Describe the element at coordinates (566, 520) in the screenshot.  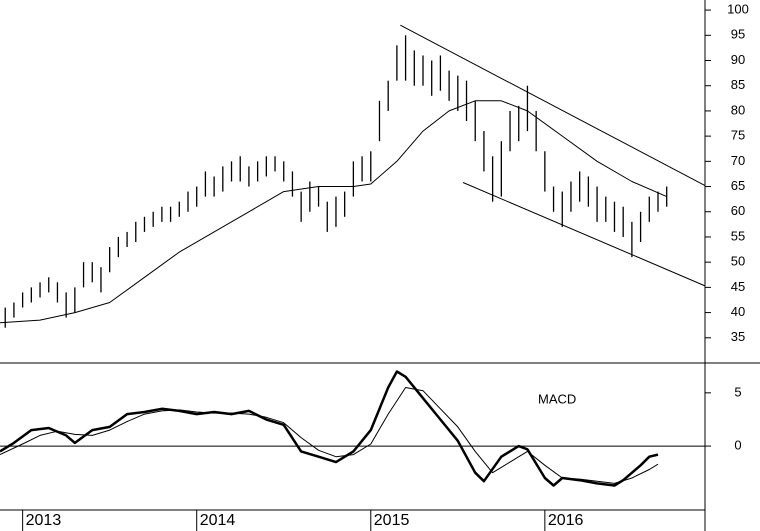
I see `x-tick-label: 2016` at that location.